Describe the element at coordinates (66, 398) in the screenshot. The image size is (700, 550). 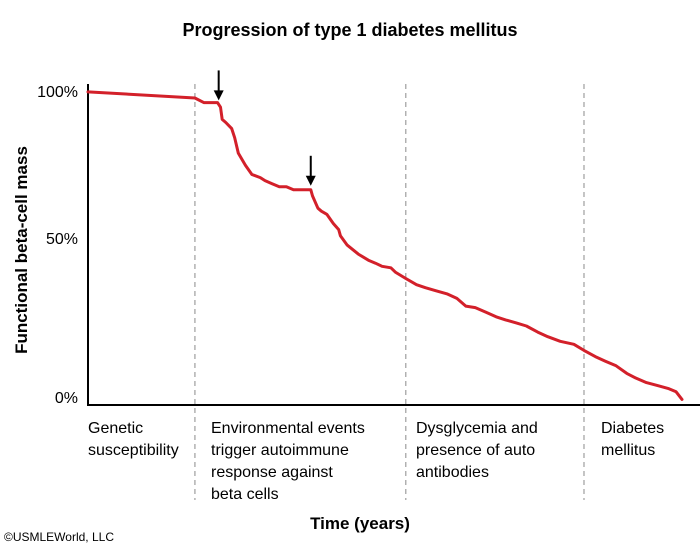
I see `y-tick-label-0: 0%` at that location.